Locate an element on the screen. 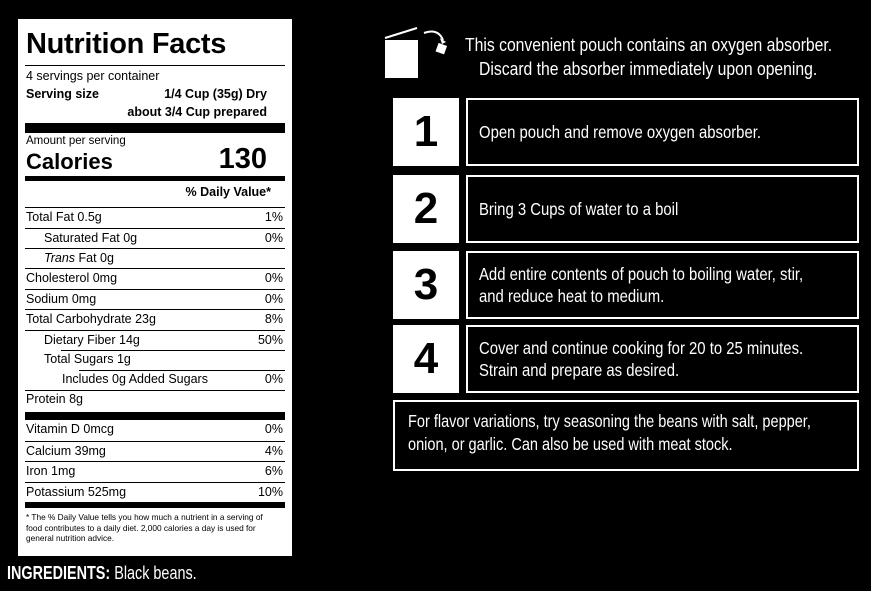  step-instruction: Bring 3 Cups of water to a boil is located at coordinates (662, 209).